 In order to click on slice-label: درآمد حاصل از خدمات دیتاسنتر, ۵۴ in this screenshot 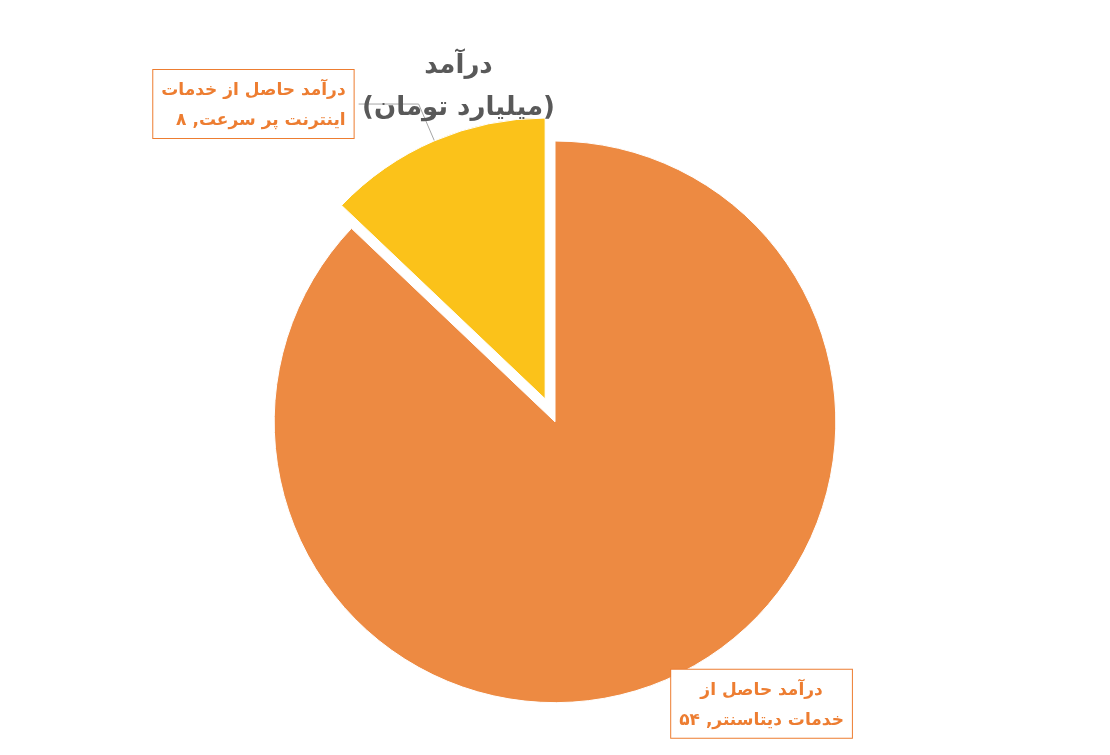, I will do `click(761, 703)`.